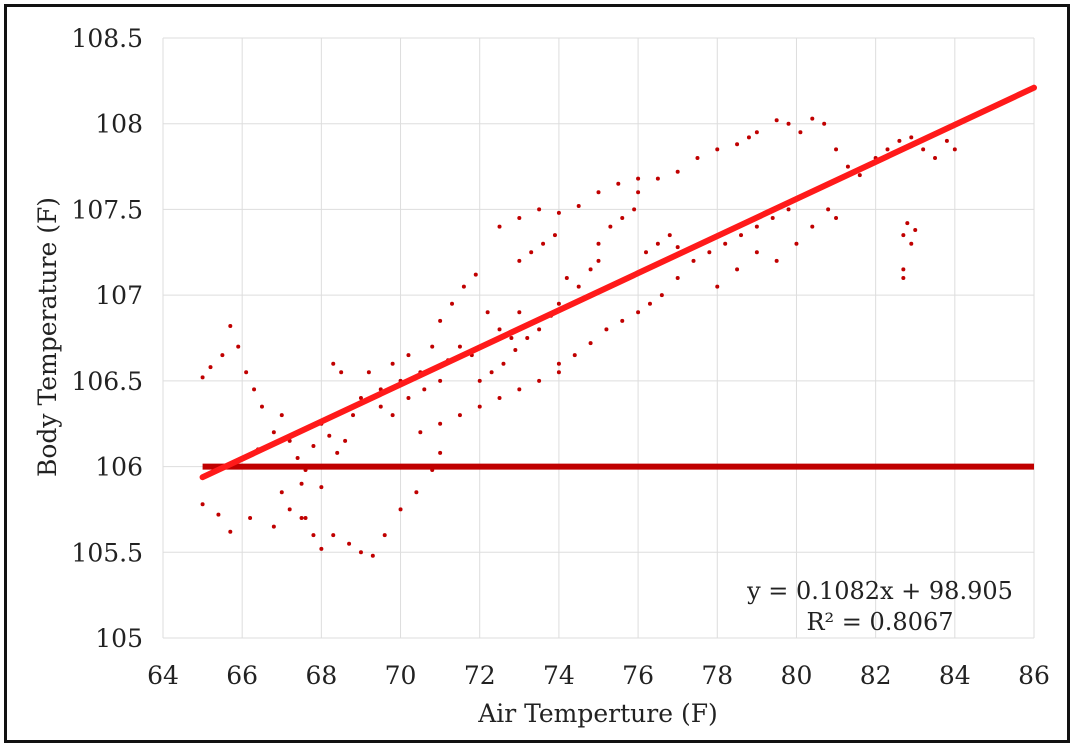 The width and height of the screenshot is (1080, 753). I want to click on y-tick-labels: 105 105.5 106 106.5 107 107.5 108 108.5, so click(107, 338).